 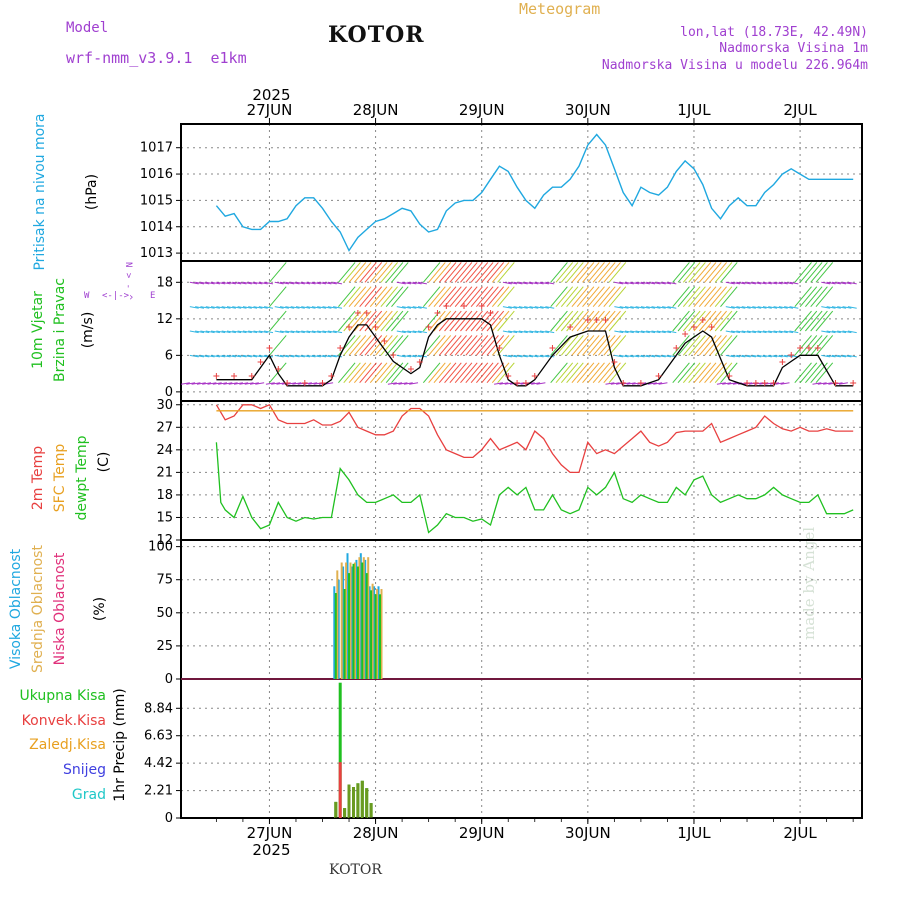 What do you see at coordinates (534, 488) in the screenshot?
I see `temperature-line` at bounding box center [534, 488].